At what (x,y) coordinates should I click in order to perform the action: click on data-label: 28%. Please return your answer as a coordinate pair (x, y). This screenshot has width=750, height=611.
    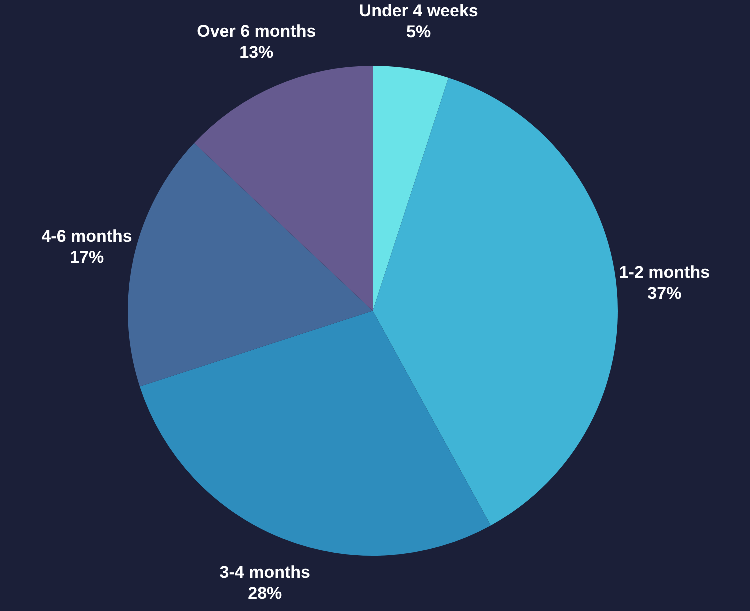
    Looking at the image, I should click on (265, 594).